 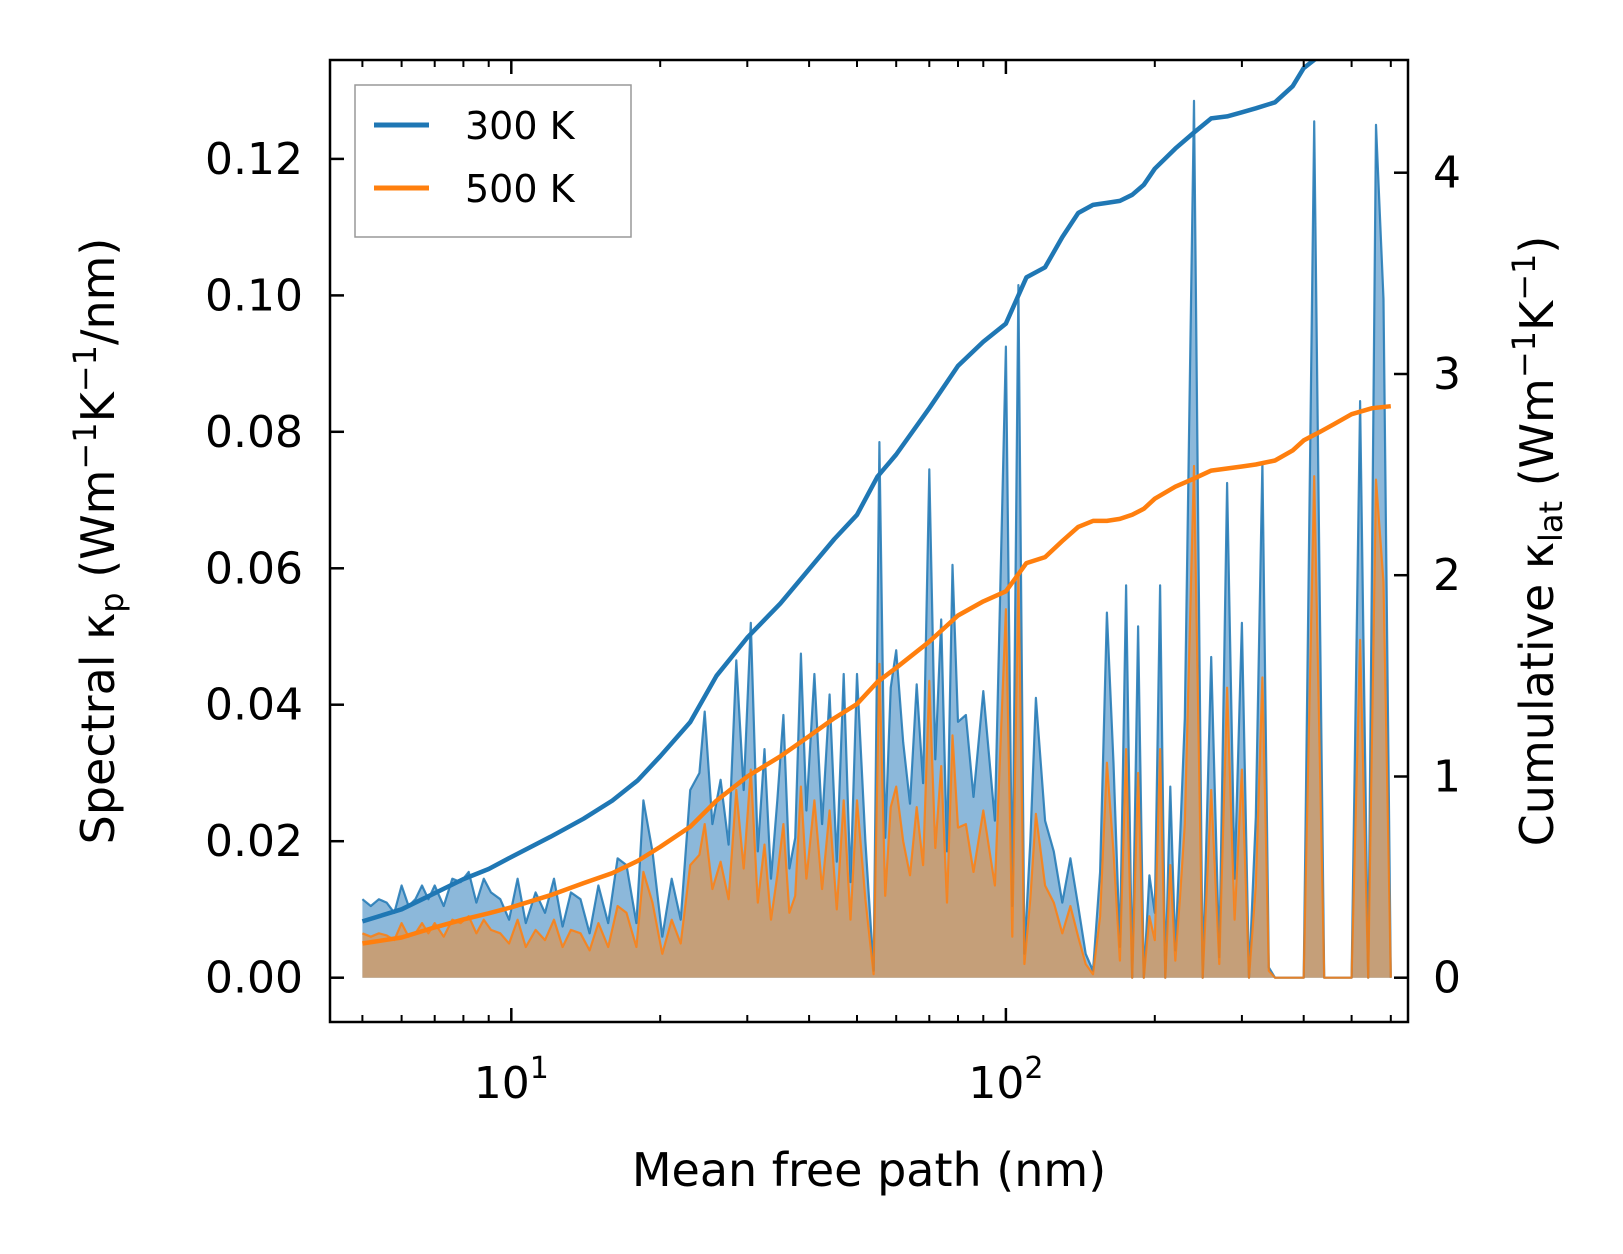 I want to click on left-y-label-unit-post: /nm), so click(x=98, y=291).